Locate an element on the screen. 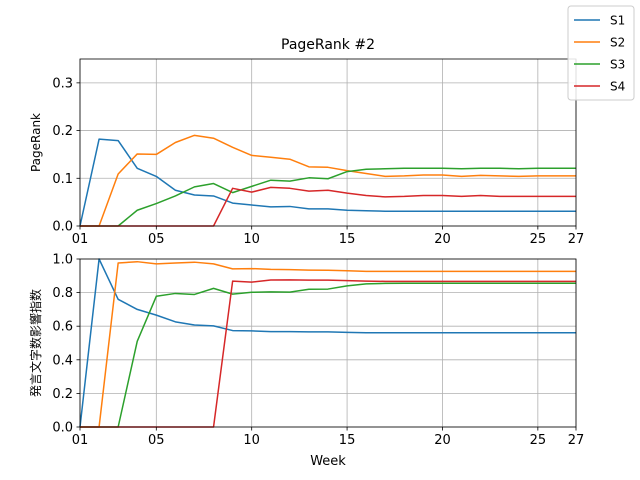 The width and height of the screenshot is (640, 480). series-line-s1 is located at coordinates (327, 182).